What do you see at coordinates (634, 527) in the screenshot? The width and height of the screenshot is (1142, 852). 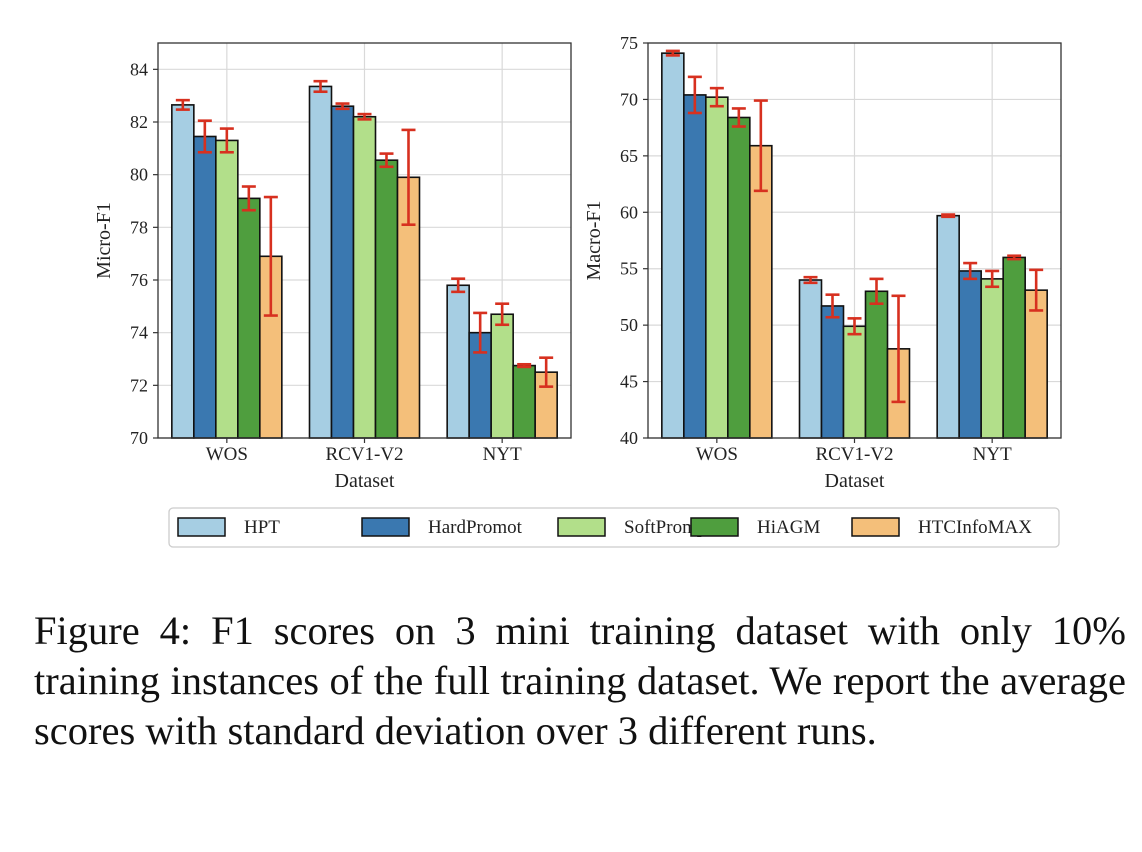 I see `legend-item-softprompt: SoftPrompt` at bounding box center [634, 527].